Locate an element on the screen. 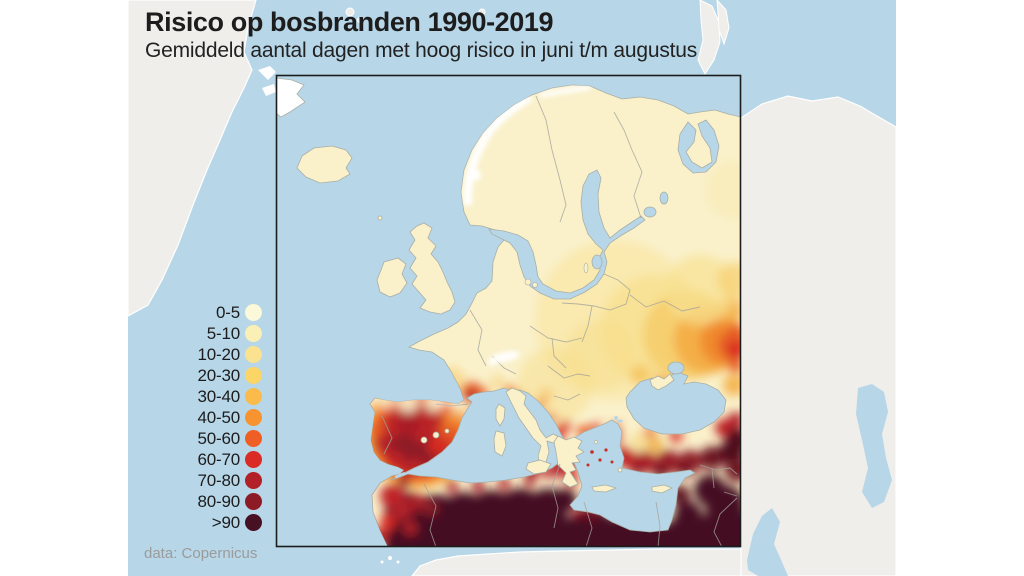  legend-label: 70-80 is located at coordinates (219, 480).